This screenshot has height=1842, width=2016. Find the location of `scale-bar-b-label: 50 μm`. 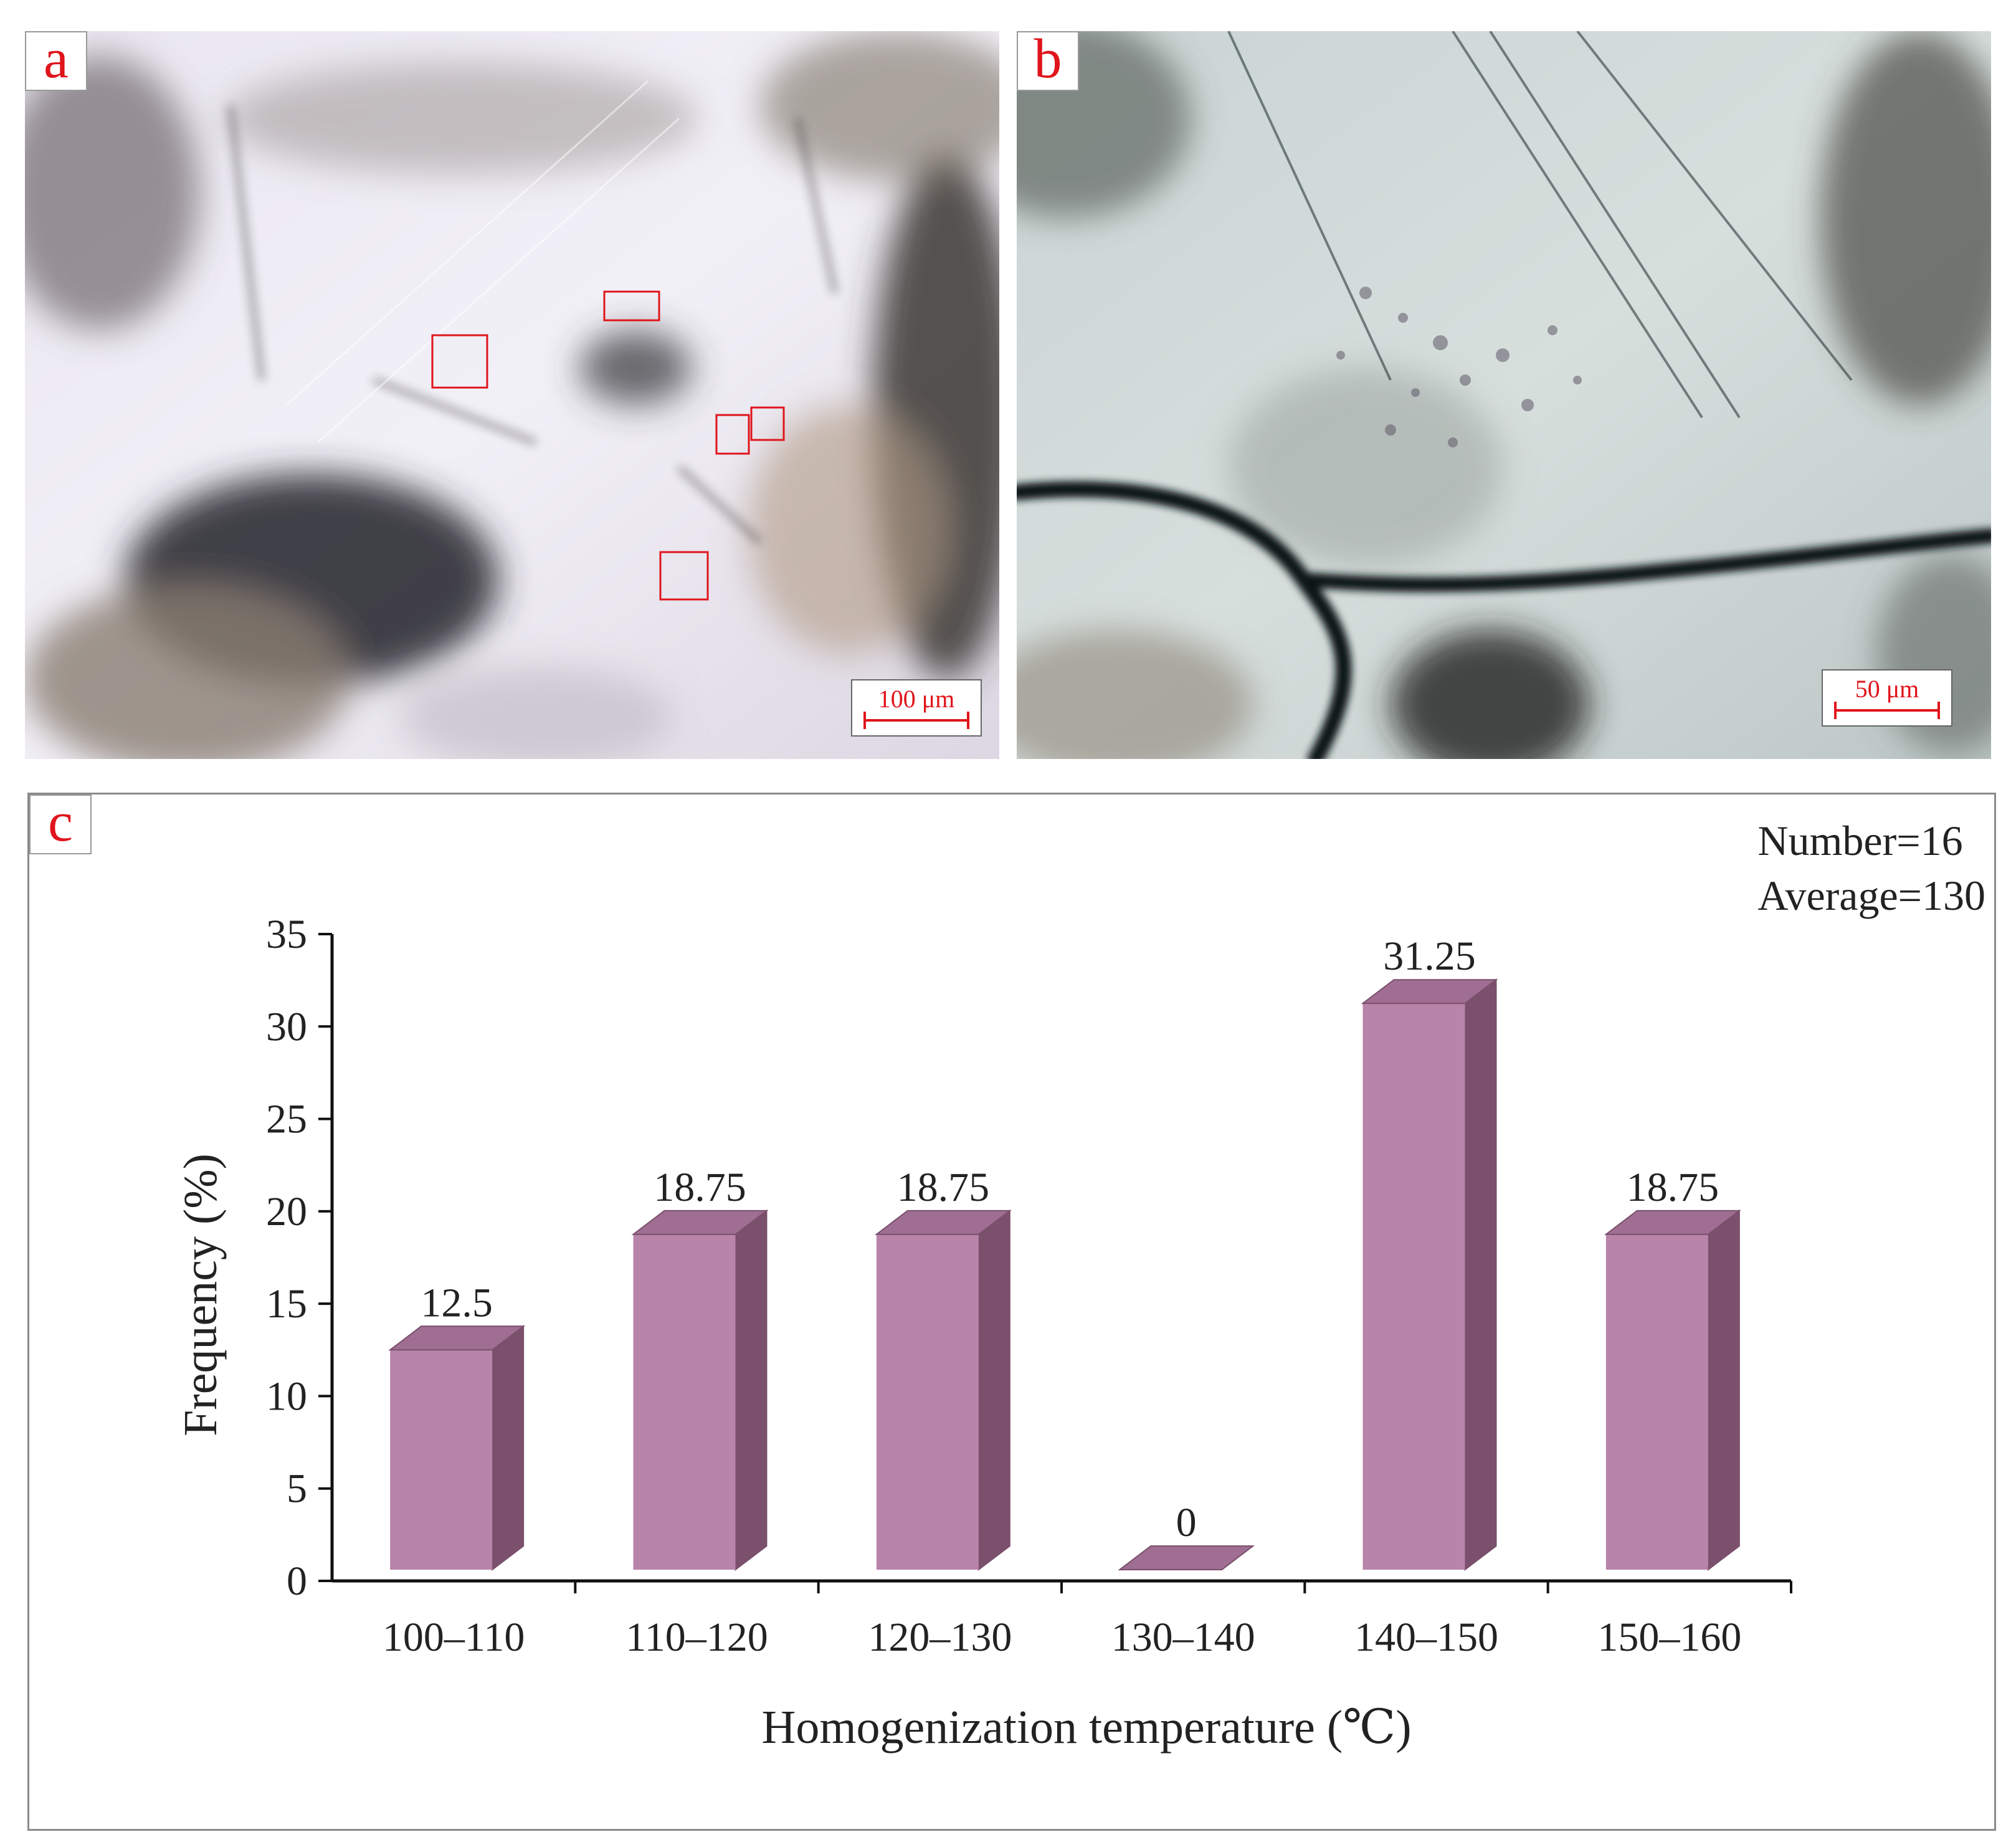

scale-bar-b-label: 50 μm is located at coordinates (1887, 689).